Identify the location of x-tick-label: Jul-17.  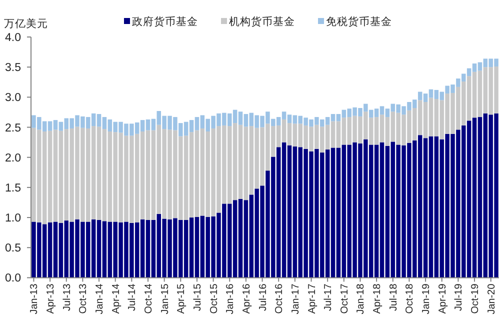
(328, 297).